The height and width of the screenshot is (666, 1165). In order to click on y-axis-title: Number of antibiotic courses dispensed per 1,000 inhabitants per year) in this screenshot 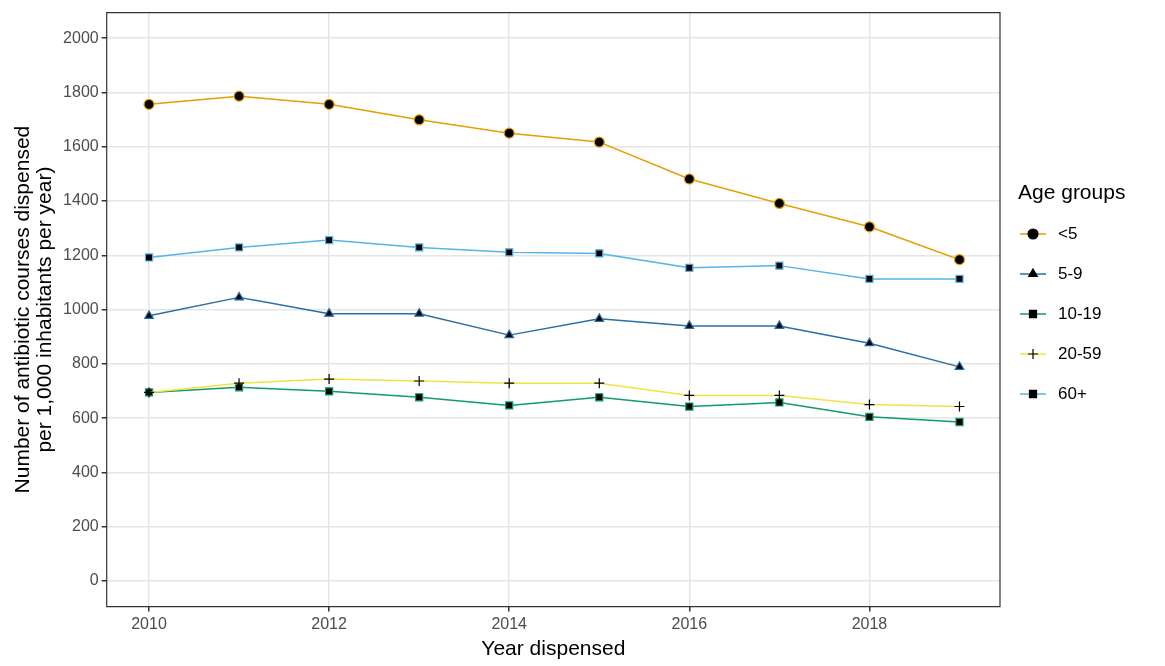, I will do `click(32, 309)`.